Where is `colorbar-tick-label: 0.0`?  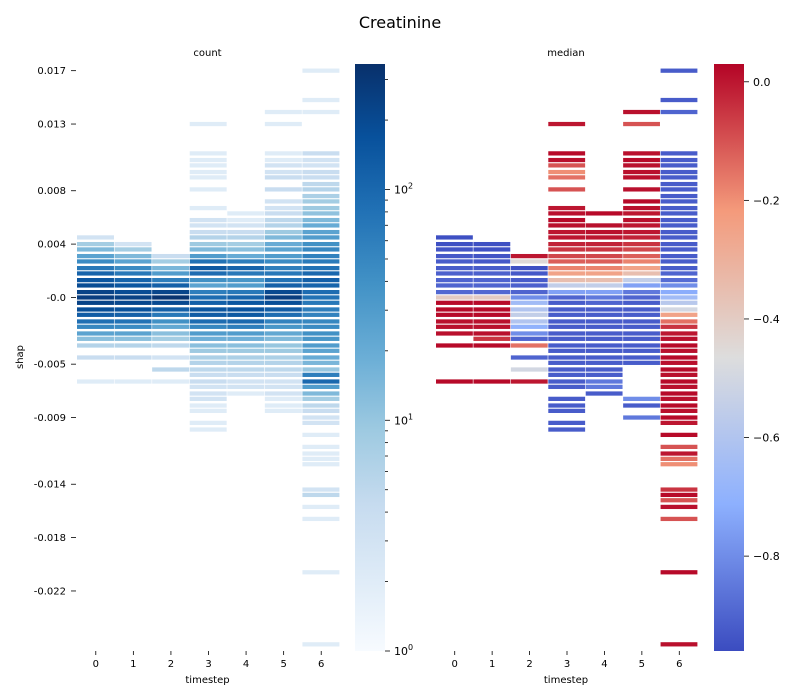
colorbar-tick-label: 0.0 is located at coordinates (762, 82).